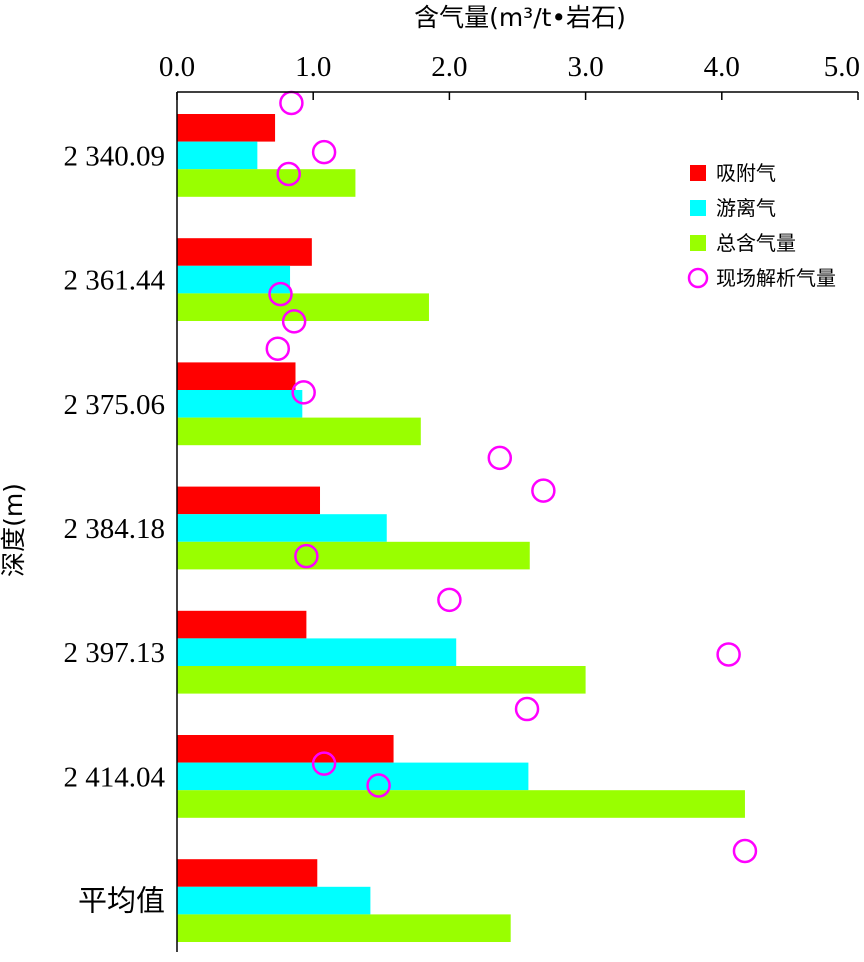  What do you see at coordinates (121, 901) in the screenshot?
I see `y-category-label: 平均值` at bounding box center [121, 901].